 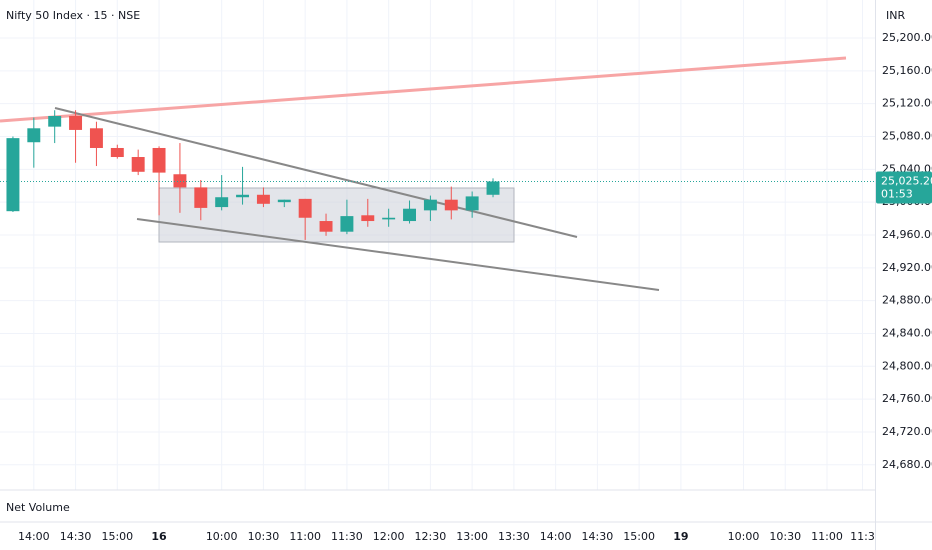 What do you see at coordinates (907, 135) in the screenshot?
I see `y-tick-label: 25,080.00` at bounding box center [907, 135].